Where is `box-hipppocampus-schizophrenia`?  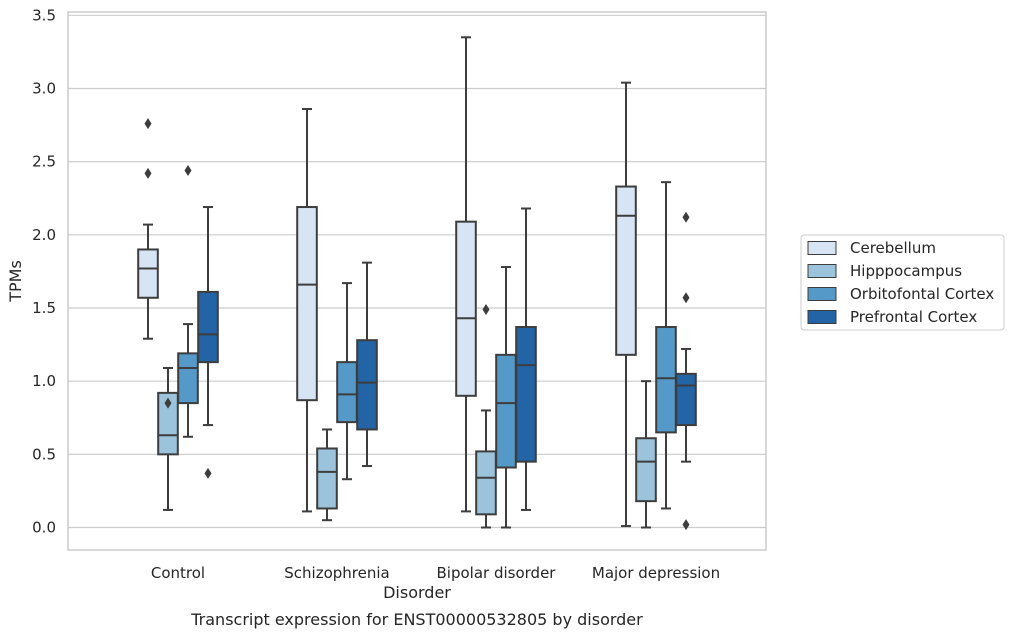 box-hipppocampus-schizophrenia is located at coordinates (327, 475).